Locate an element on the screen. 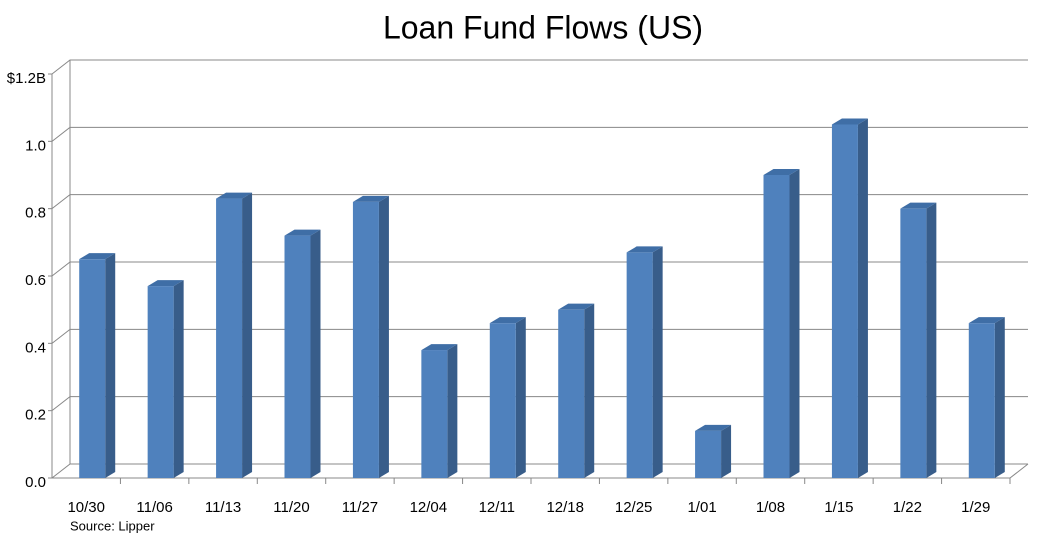 The height and width of the screenshot is (538, 1037). x-tick-label: 11/13 is located at coordinates (223, 507).